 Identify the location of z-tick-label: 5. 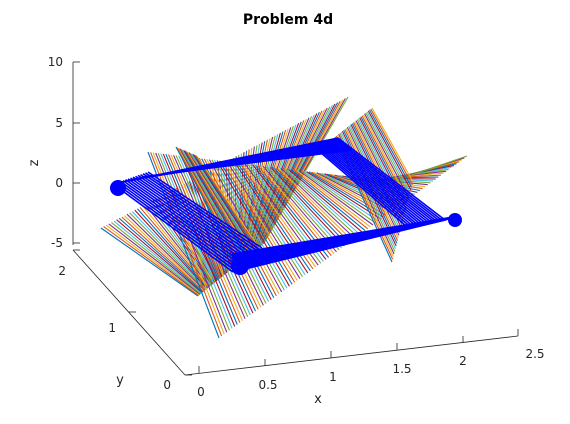
(59, 123).